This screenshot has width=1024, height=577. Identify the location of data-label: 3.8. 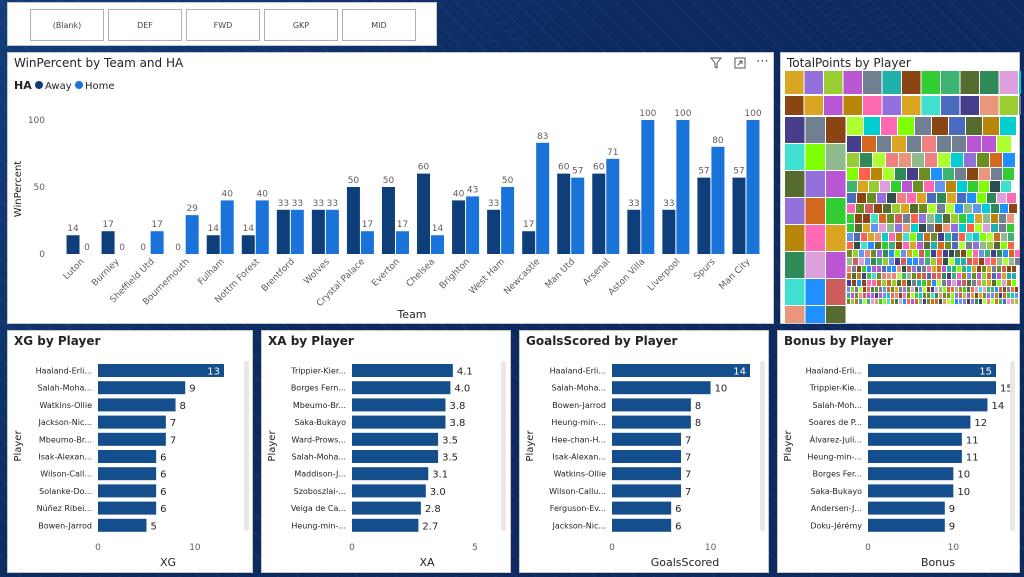
(457, 423).